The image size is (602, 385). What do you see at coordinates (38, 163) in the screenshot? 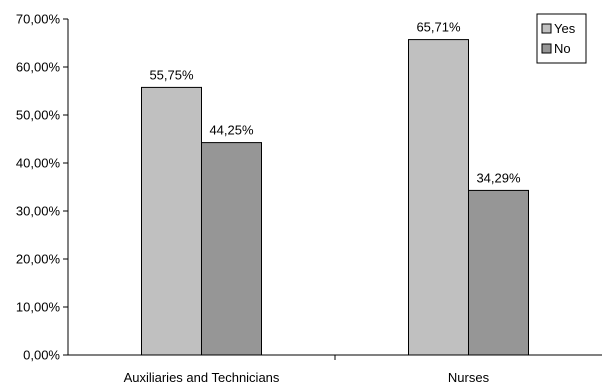
I see `y-tick-label: 40,00%` at bounding box center [38, 163].